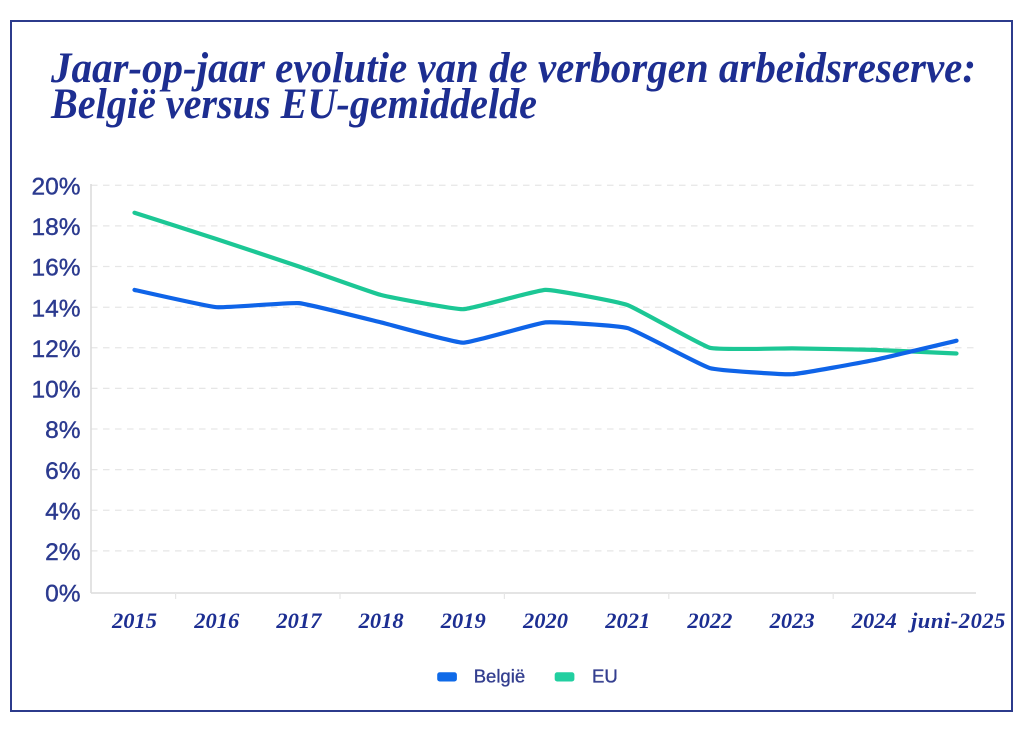  I want to click on svg-text: 12%, so click(55, 349).